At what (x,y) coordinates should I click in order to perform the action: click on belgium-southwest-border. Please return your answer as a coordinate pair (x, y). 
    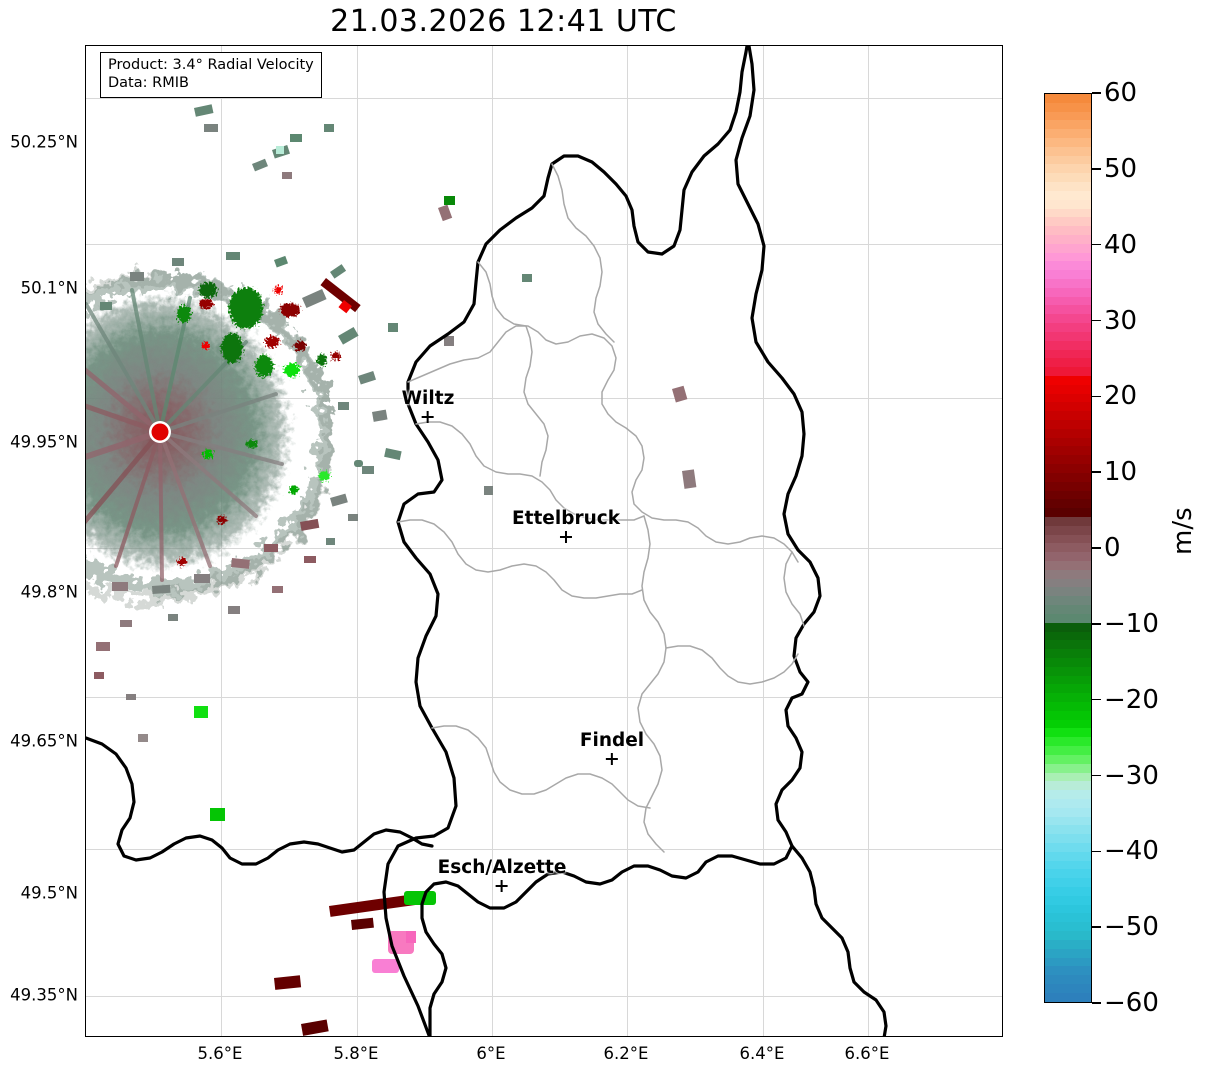
    Looking at the image, I should click on (260, 801).